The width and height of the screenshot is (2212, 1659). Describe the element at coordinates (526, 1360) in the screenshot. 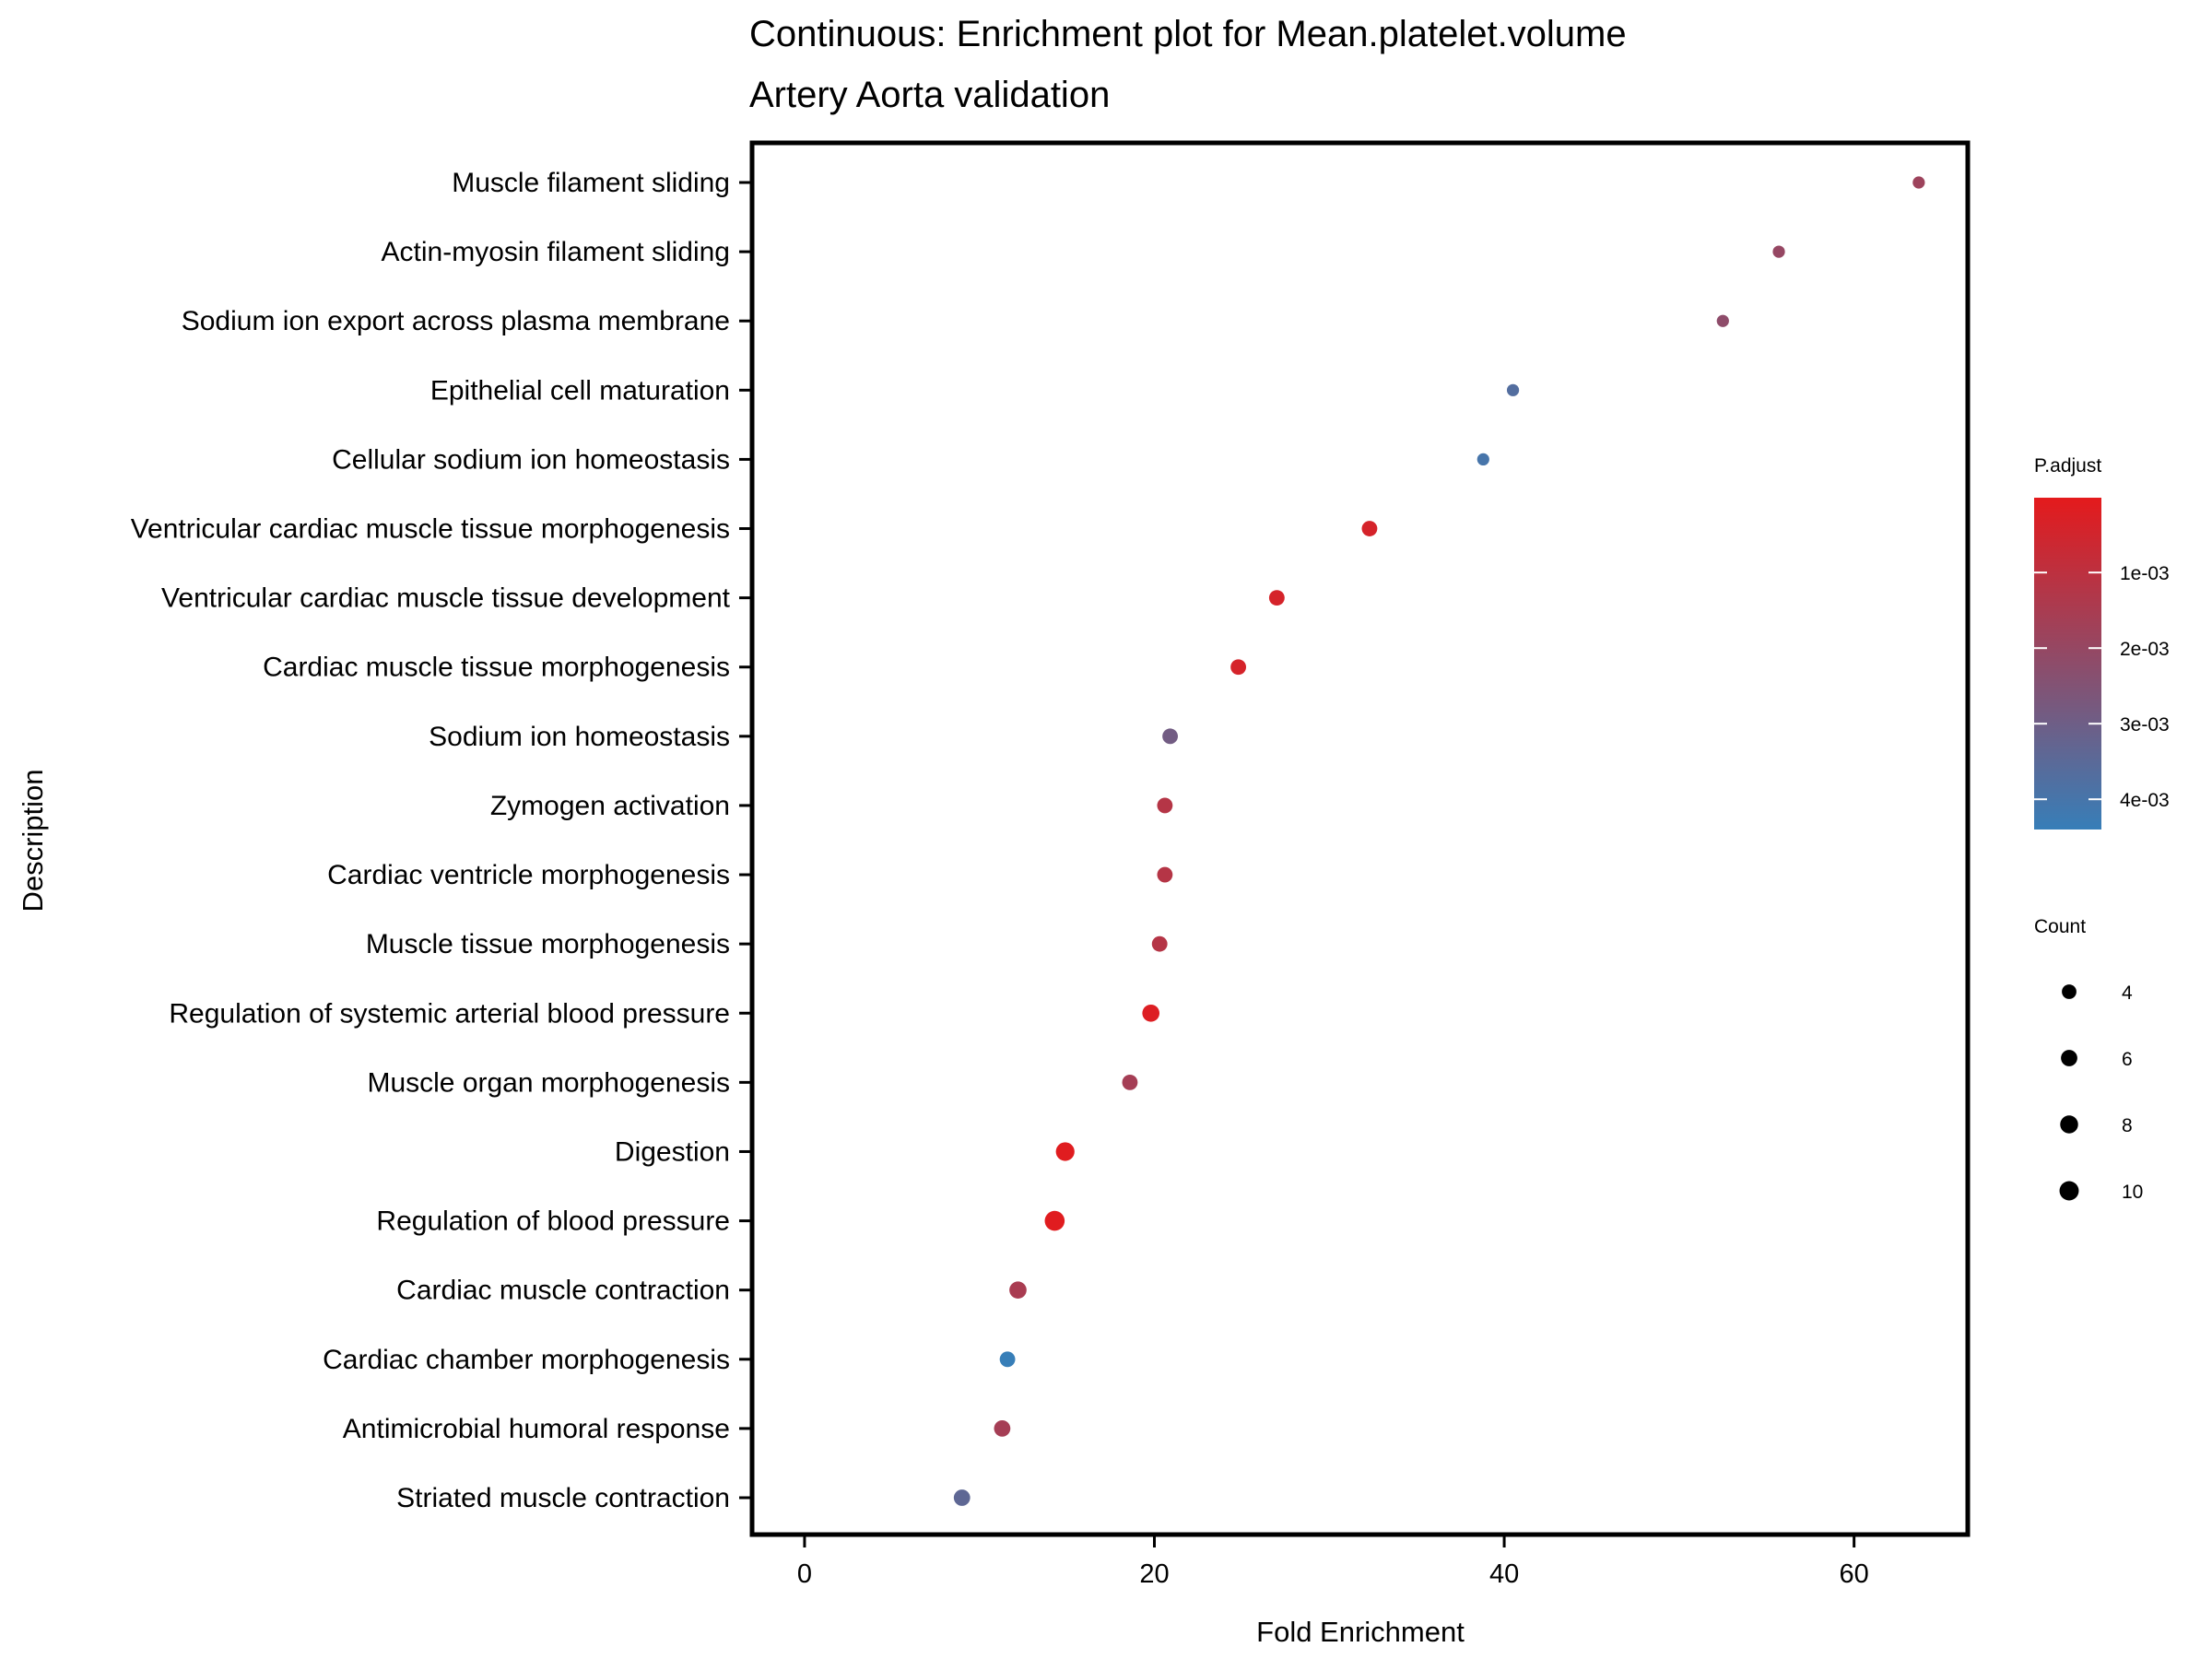

I see `y-tick-label: Cardiac chamber morphogenesis` at that location.